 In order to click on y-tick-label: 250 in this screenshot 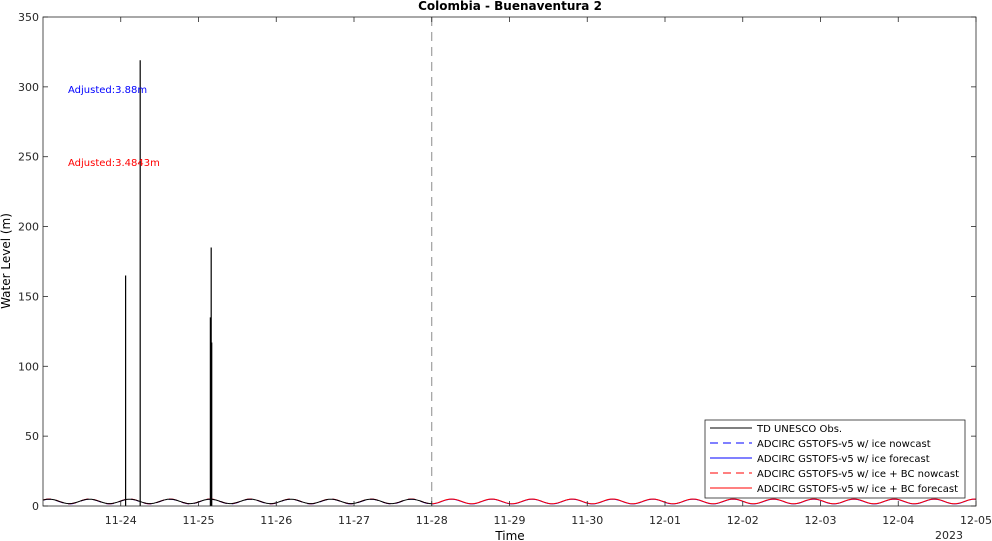, I will do `click(28, 157)`.